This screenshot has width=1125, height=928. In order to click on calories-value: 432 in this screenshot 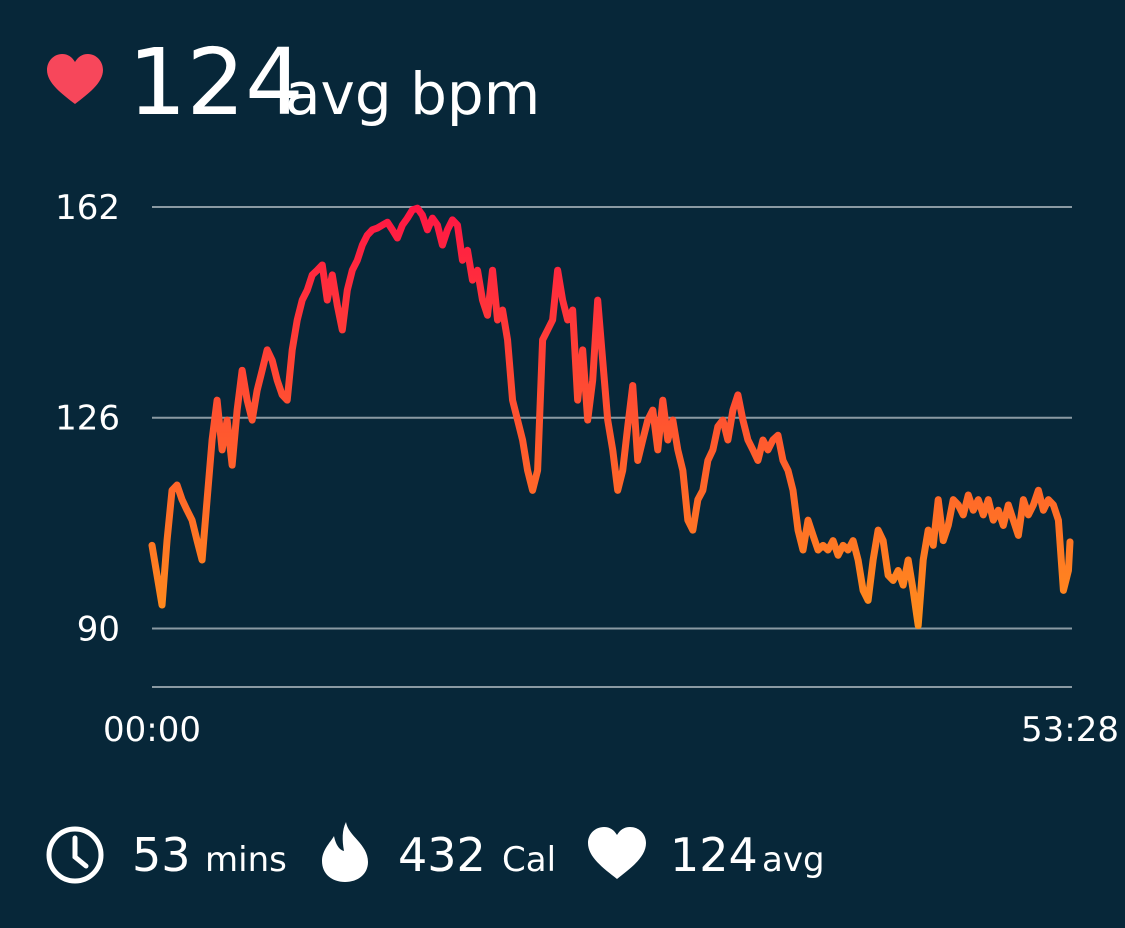, I will do `click(442, 855)`.